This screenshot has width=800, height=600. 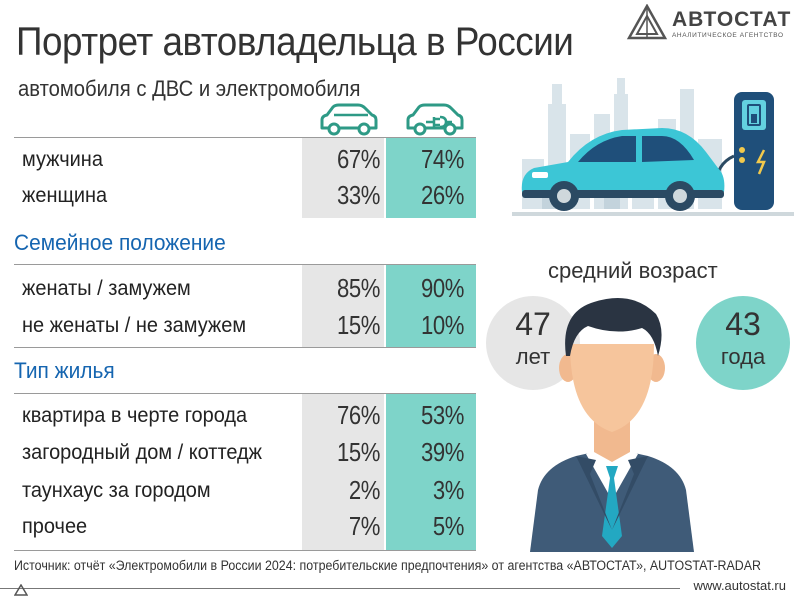 What do you see at coordinates (134, 416) in the screenshot?
I see `row-label: квартира в черте города` at bounding box center [134, 416].